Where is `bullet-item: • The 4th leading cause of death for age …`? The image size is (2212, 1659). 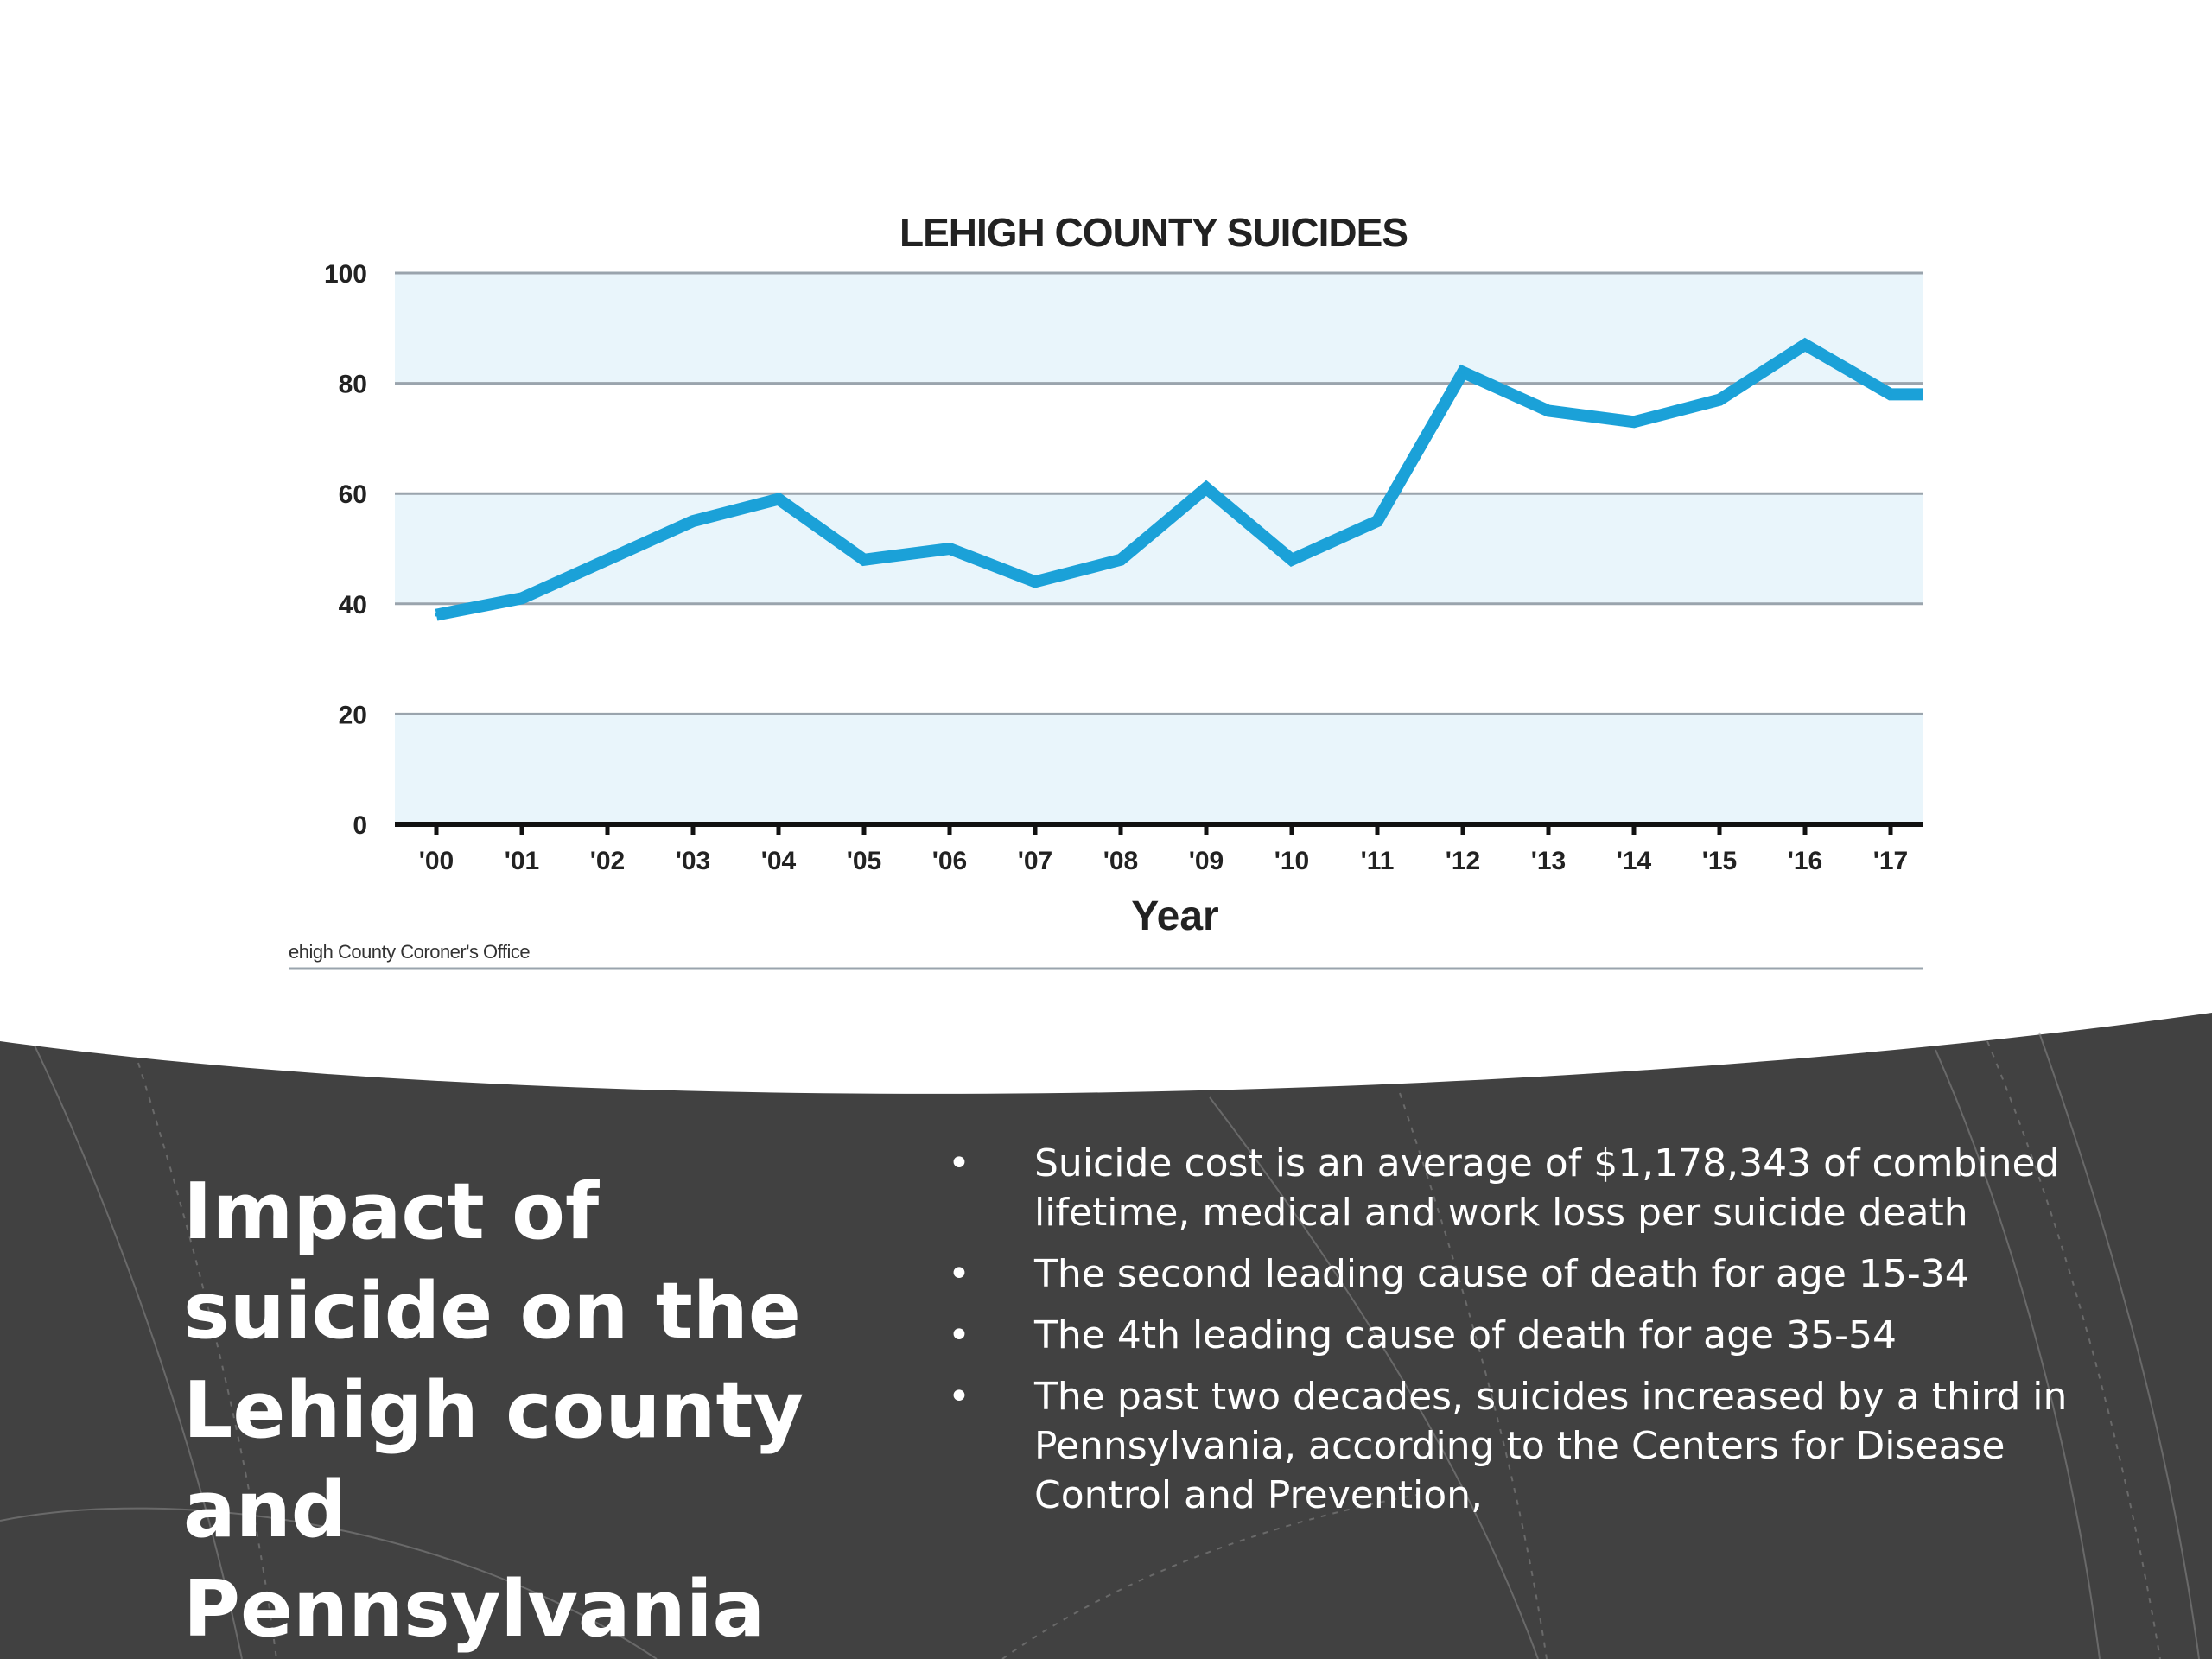 bullet-item: • The 4th leading cause of death for age … is located at coordinates (1520, 1335).